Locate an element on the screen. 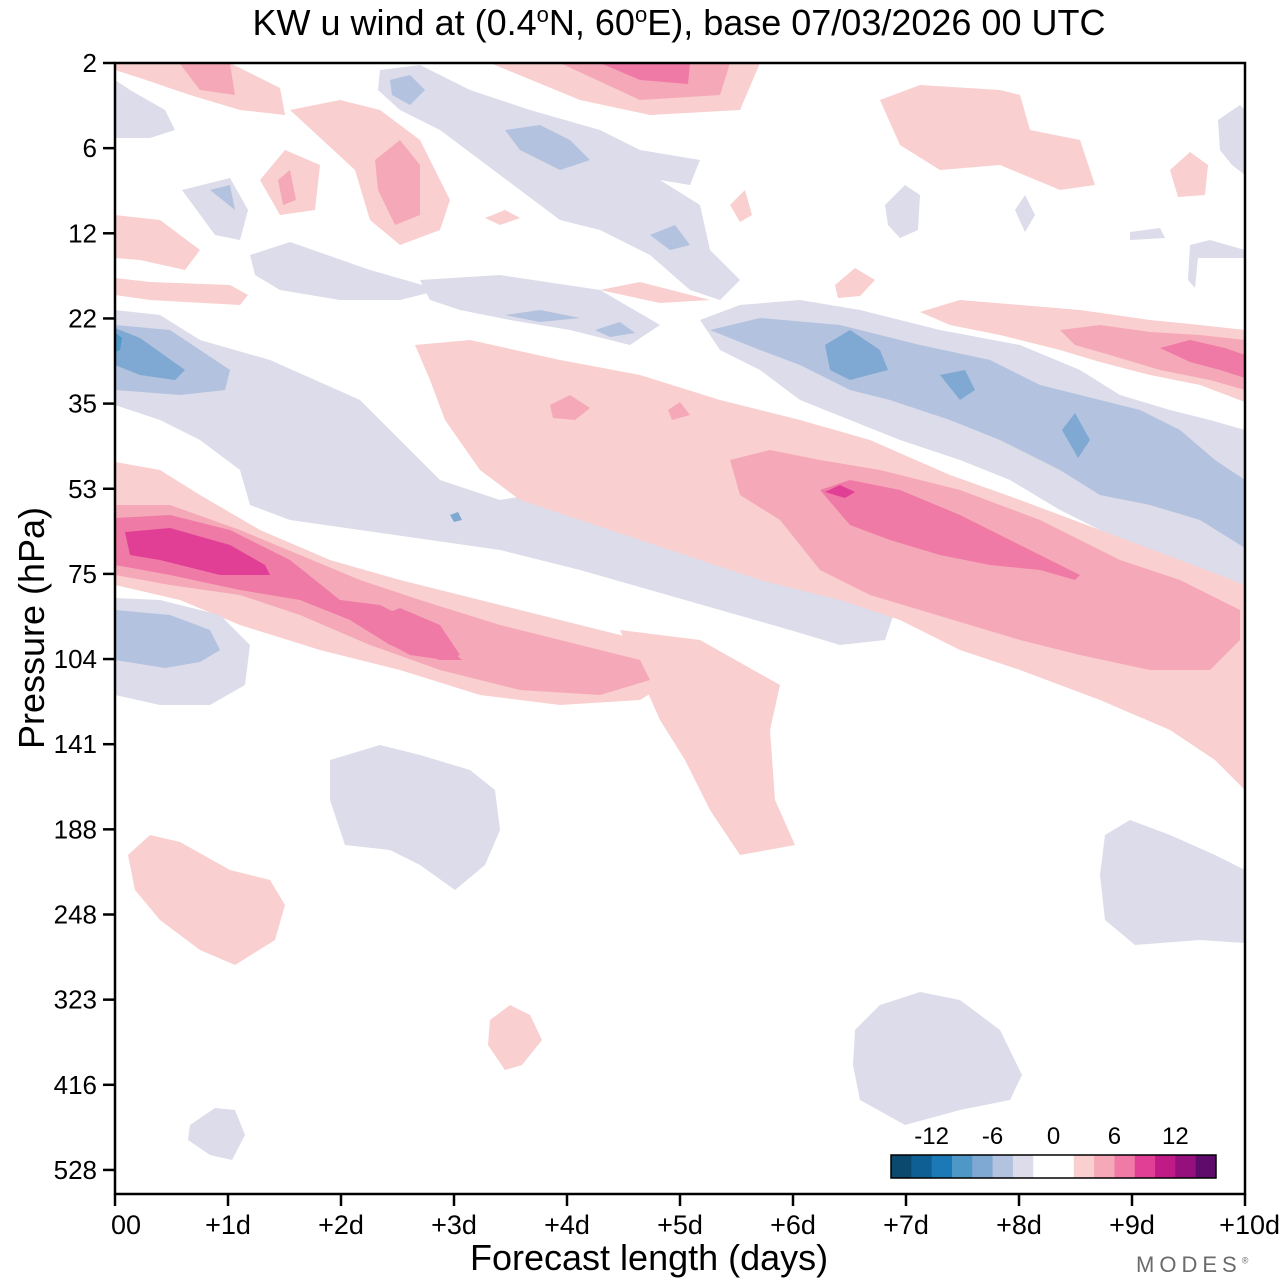  x-axis-title: Forecast length (days) is located at coordinates (649, 1257).